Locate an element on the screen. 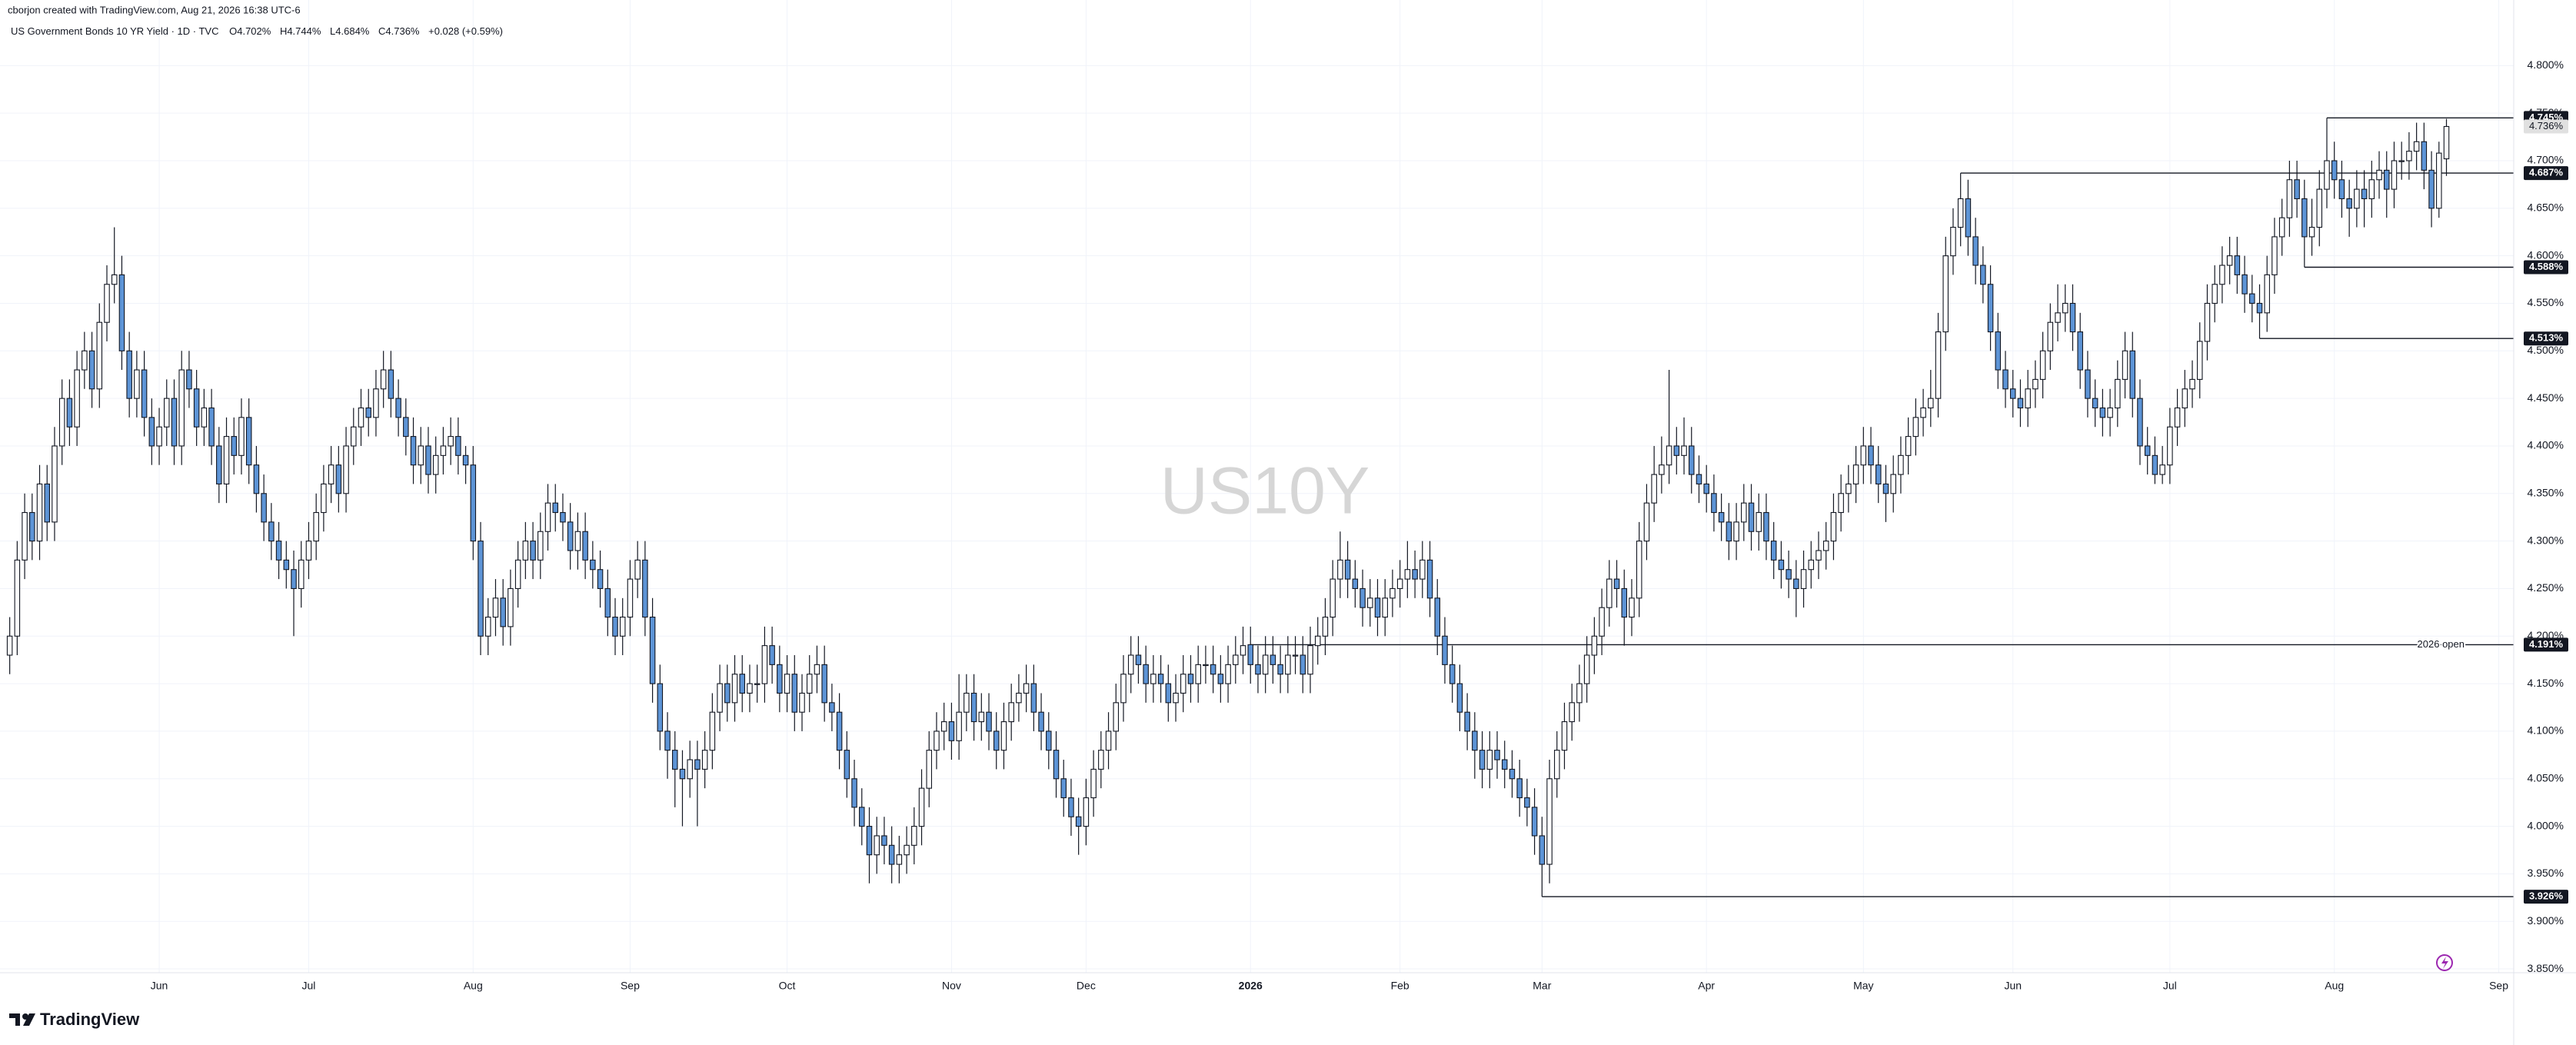 This screenshot has width=2576, height=1045. x-tick-label: Aug is located at coordinates (2334, 986).